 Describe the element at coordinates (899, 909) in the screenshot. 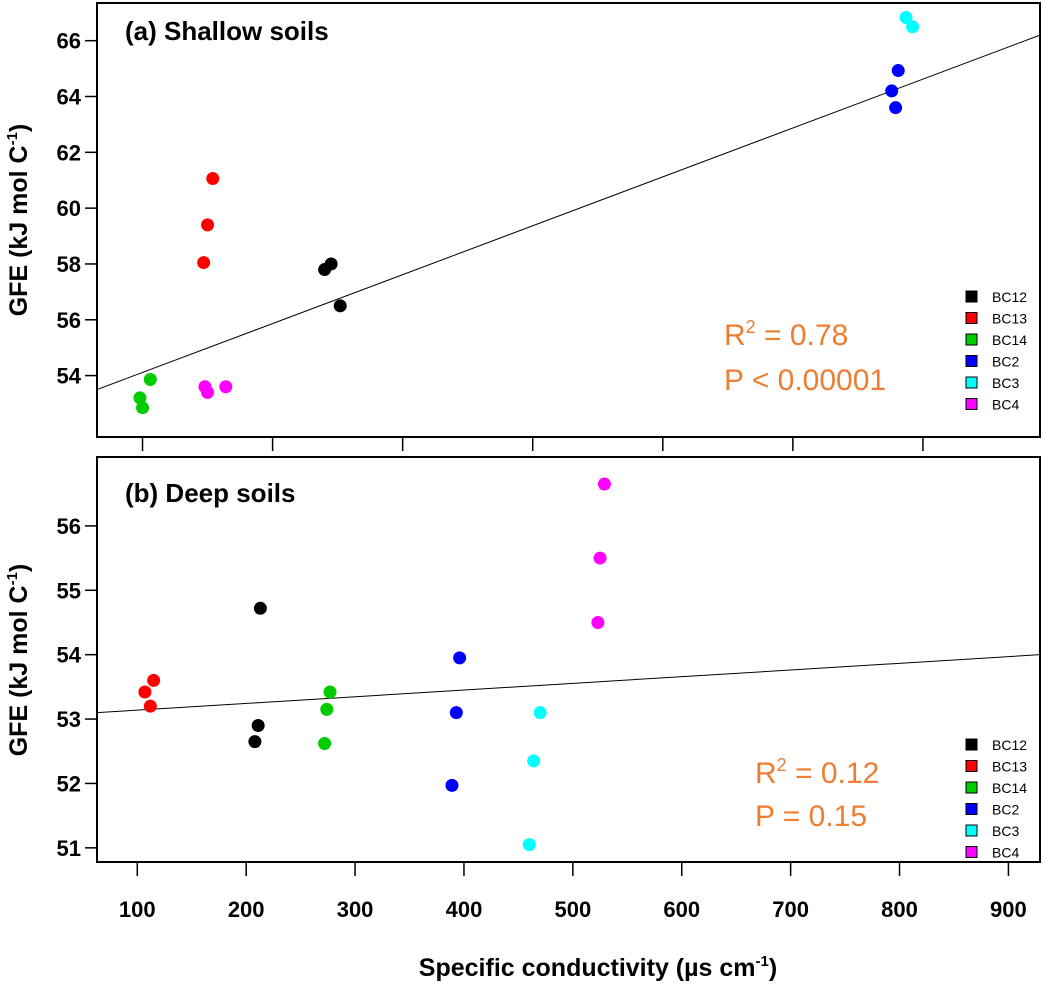

I see `x-tick-label: 800` at that location.